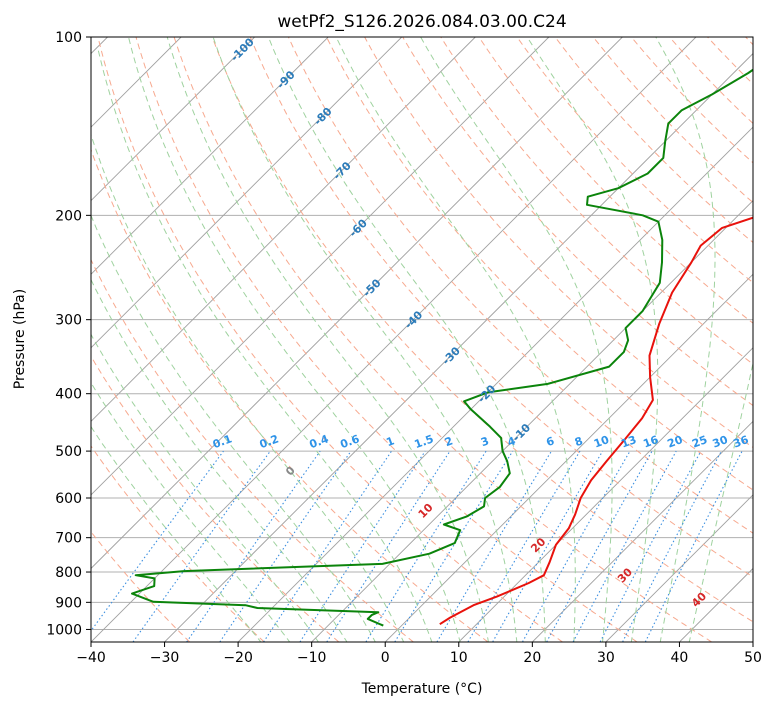 The width and height of the screenshot is (775, 708). What do you see at coordinates (222, 441) in the screenshot?
I see `mixing-ratio-label: 0.1` at bounding box center [222, 441].